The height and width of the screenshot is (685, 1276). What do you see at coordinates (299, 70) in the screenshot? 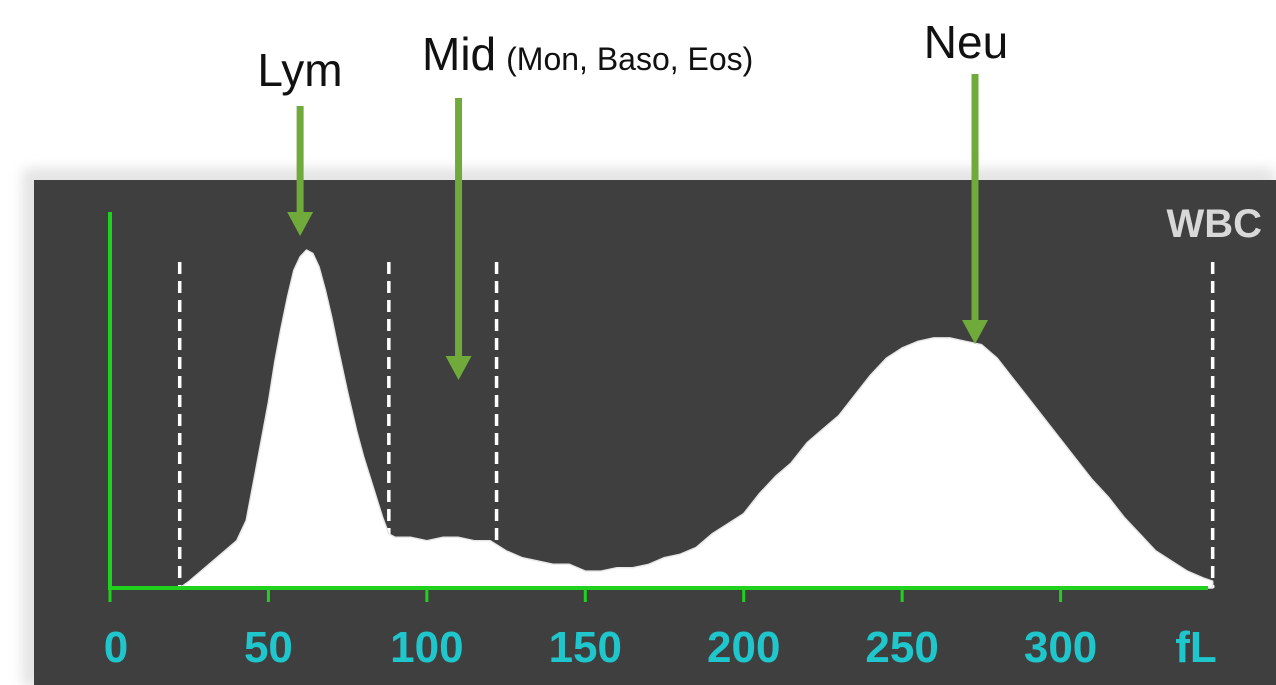
I see `annotation-label-lym: Lym` at bounding box center [299, 70].